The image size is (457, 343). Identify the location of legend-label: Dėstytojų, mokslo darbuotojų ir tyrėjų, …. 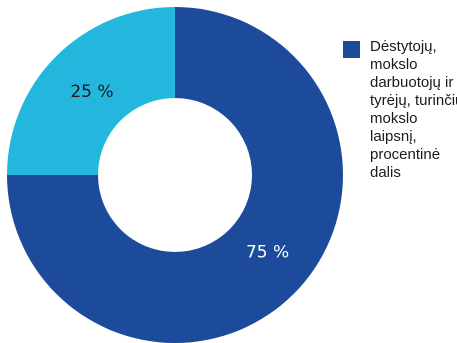
(413, 109).